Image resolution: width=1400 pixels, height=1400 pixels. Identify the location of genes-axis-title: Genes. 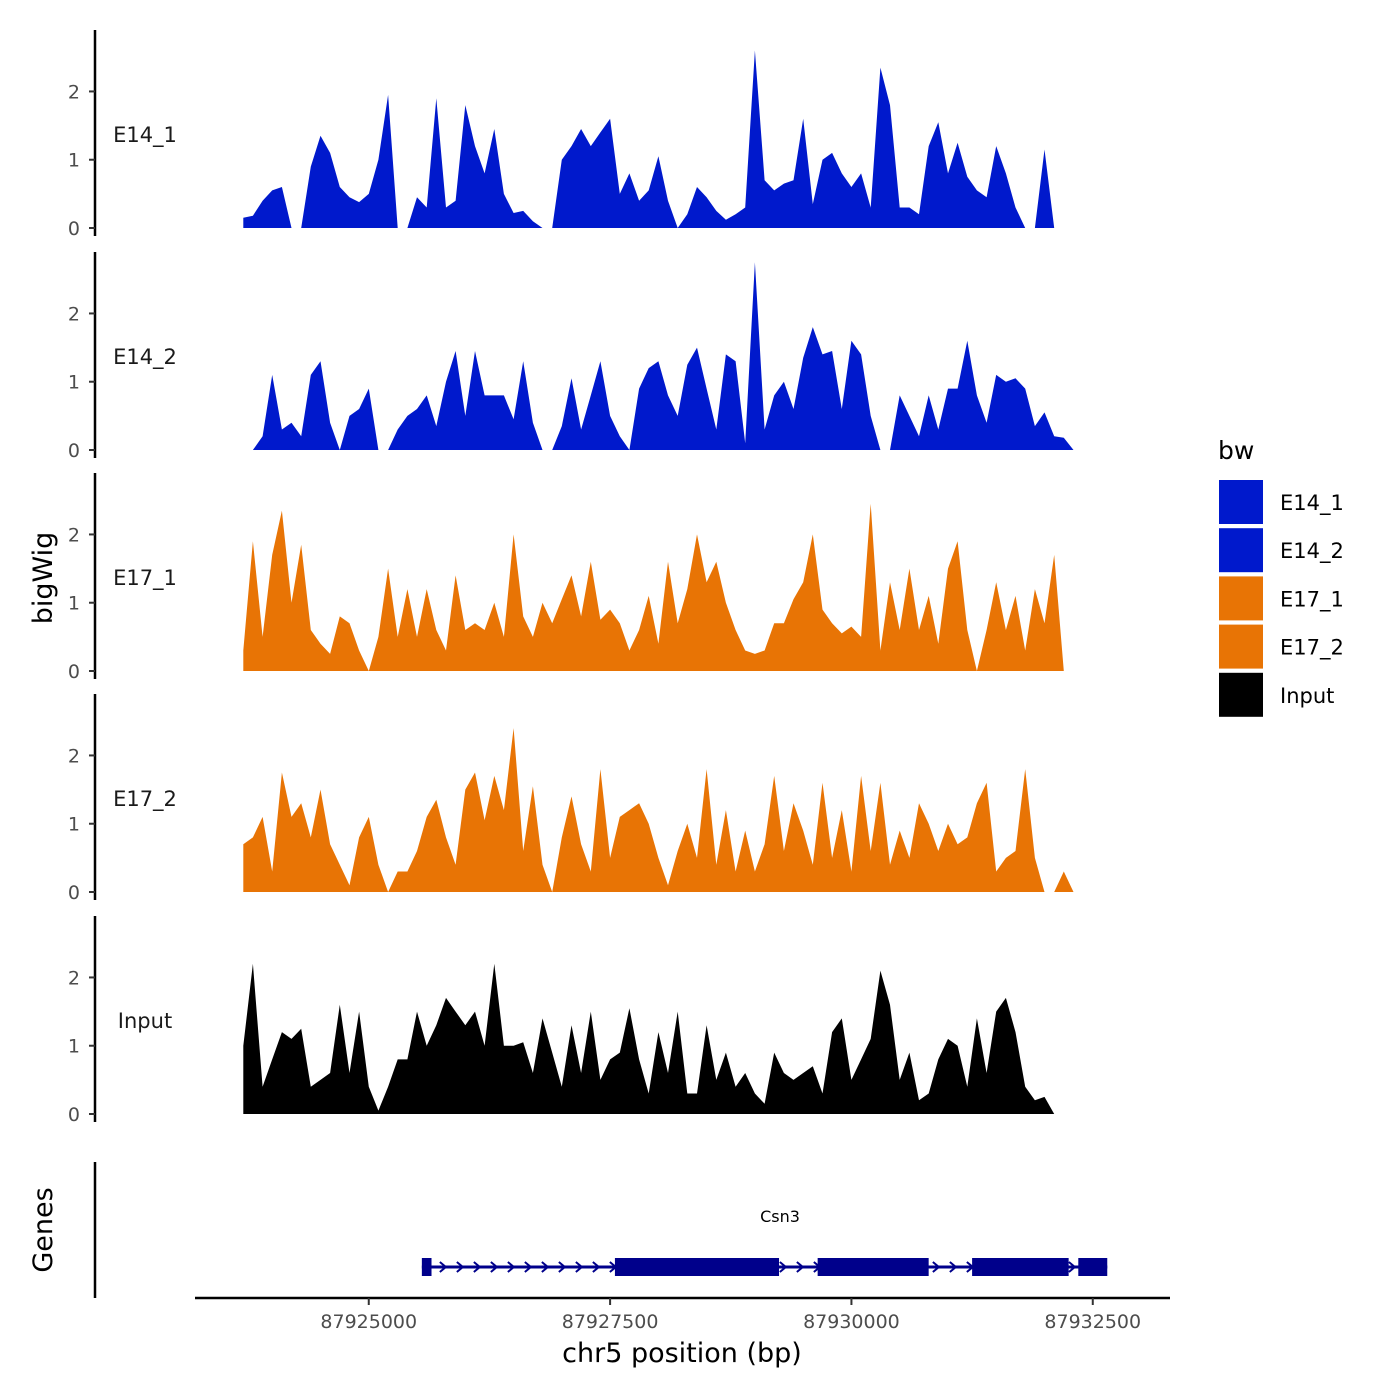
(43, 1229).